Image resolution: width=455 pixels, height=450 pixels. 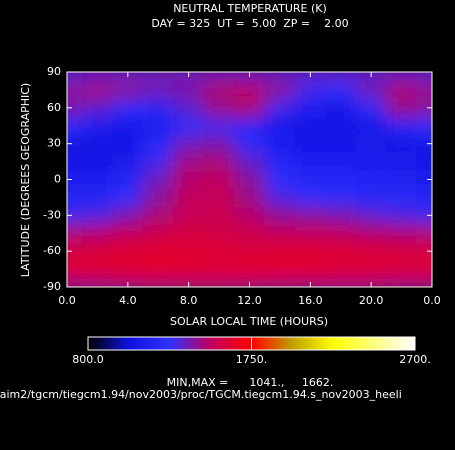 What do you see at coordinates (189, 300) in the screenshot?
I see `x-tick-label: 8.0` at bounding box center [189, 300].